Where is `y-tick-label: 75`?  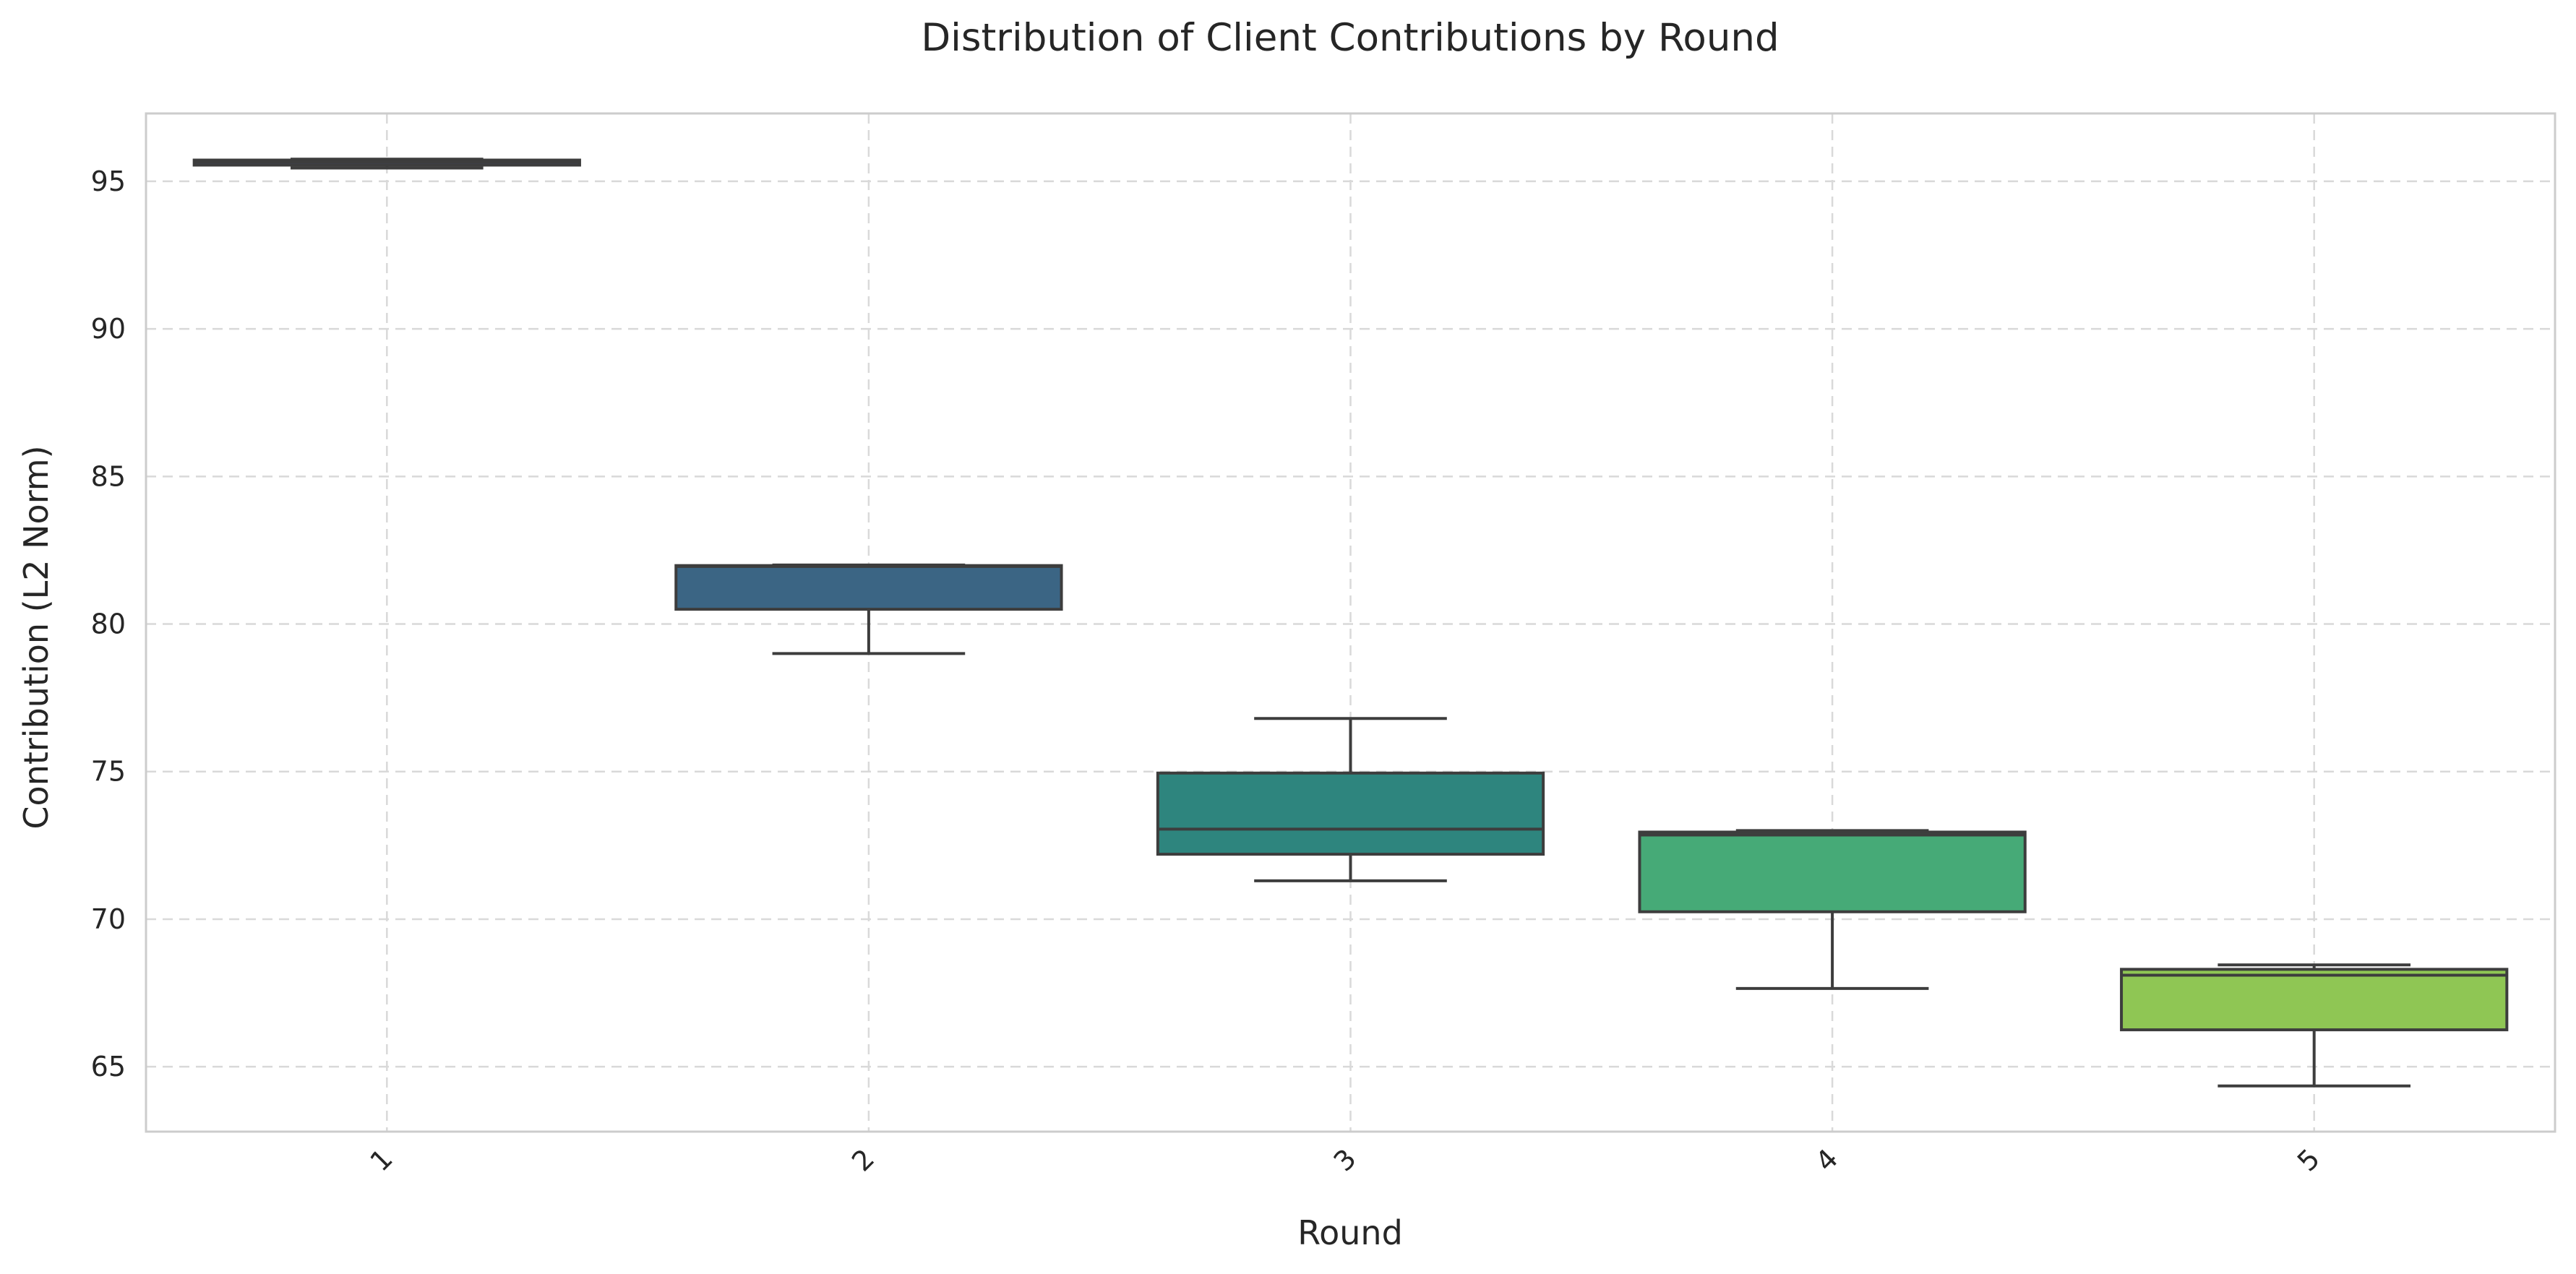
y-tick-label: 75 is located at coordinates (109, 772).